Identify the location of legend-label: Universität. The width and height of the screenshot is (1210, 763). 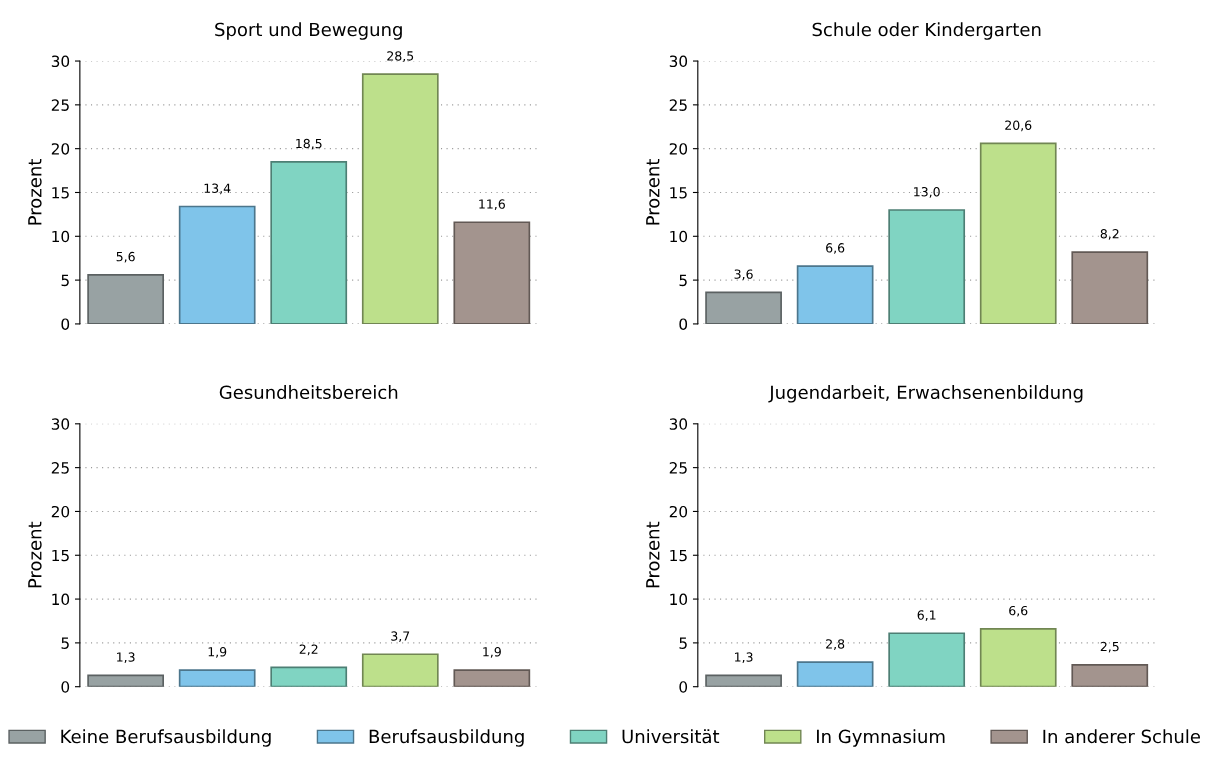
(671, 736).